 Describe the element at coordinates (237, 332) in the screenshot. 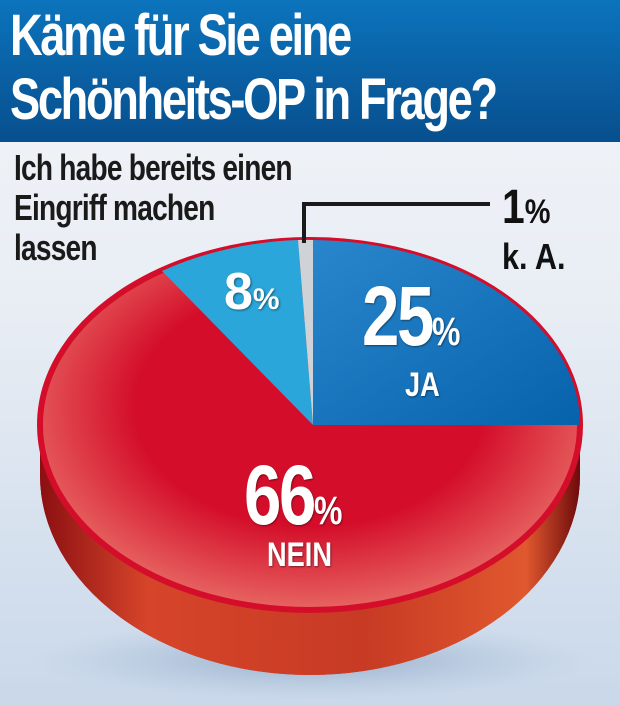

I see `slice-bereits` at that location.